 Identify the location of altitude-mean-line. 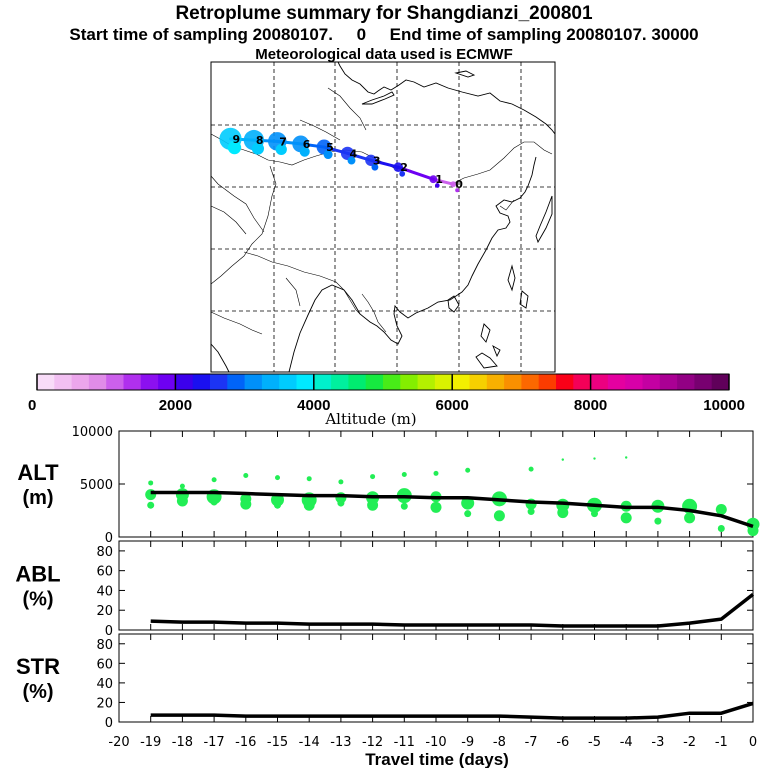
(452, 509).